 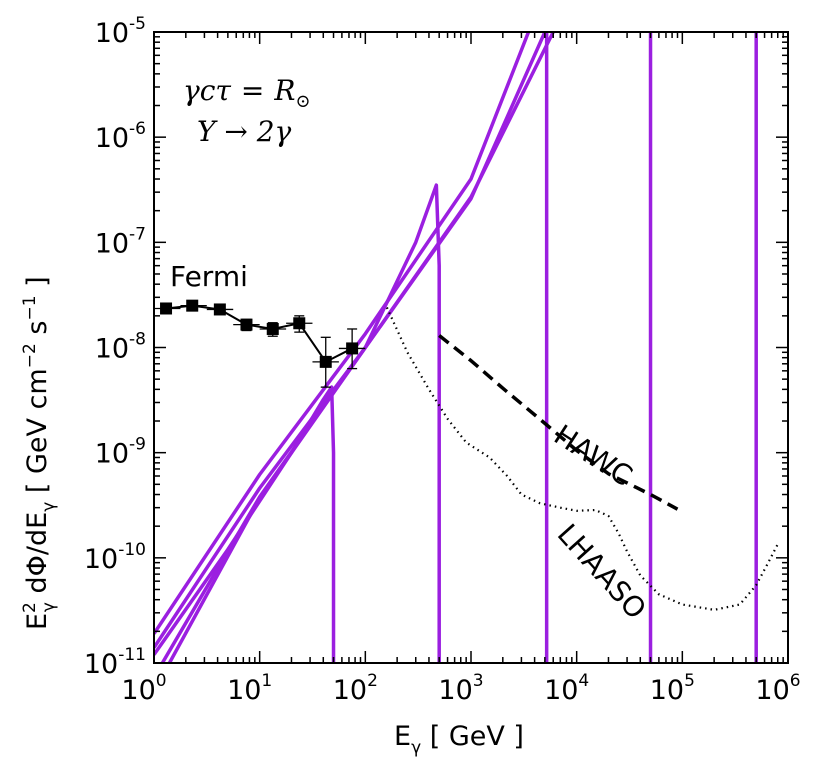 What do you see at coordinates (120, 347) in the screenshot?
I see `y-tick-label: 10⁻⁸` at bounding box center [120, 347].